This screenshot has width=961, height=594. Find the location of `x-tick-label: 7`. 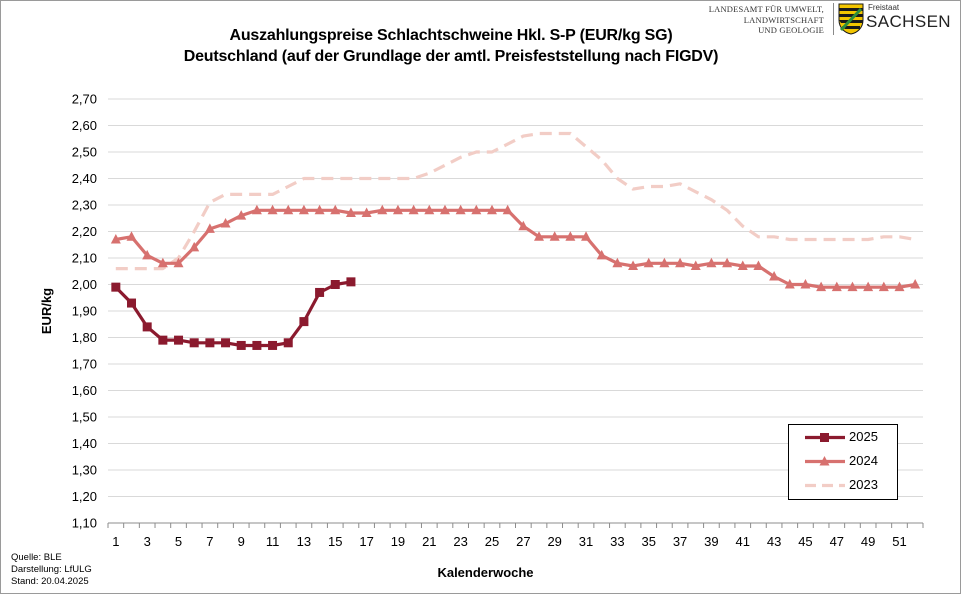

x-tick-label: 7 is located at coordinates (209, 541).